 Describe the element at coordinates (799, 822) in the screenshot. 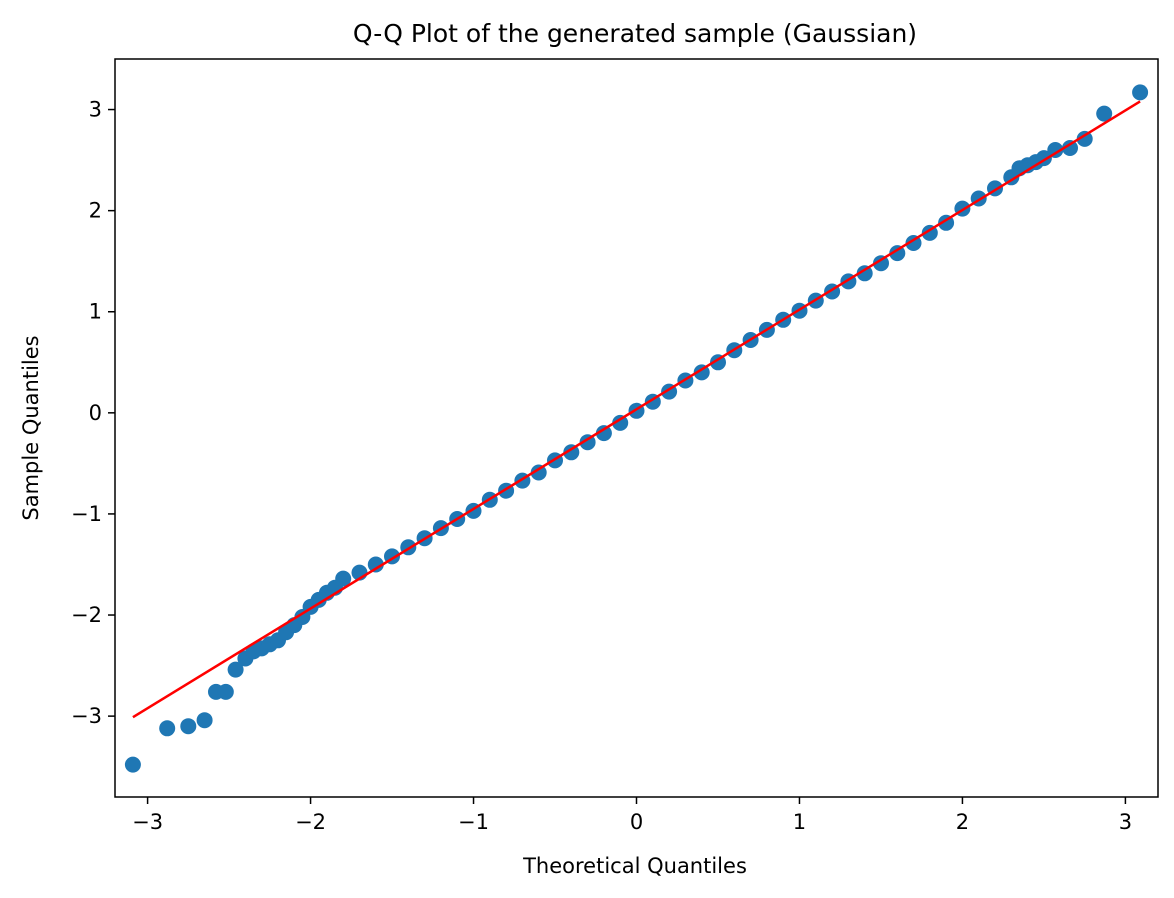

I see `x-tick-label: 1` at that location.